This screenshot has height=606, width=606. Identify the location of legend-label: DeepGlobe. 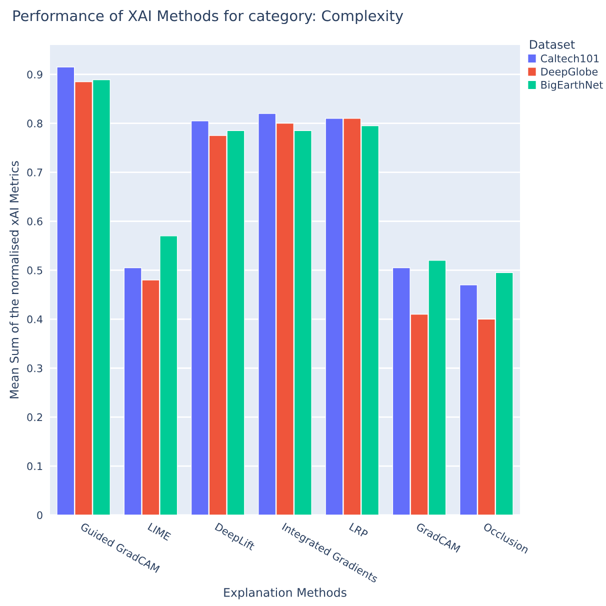
(569, 73).